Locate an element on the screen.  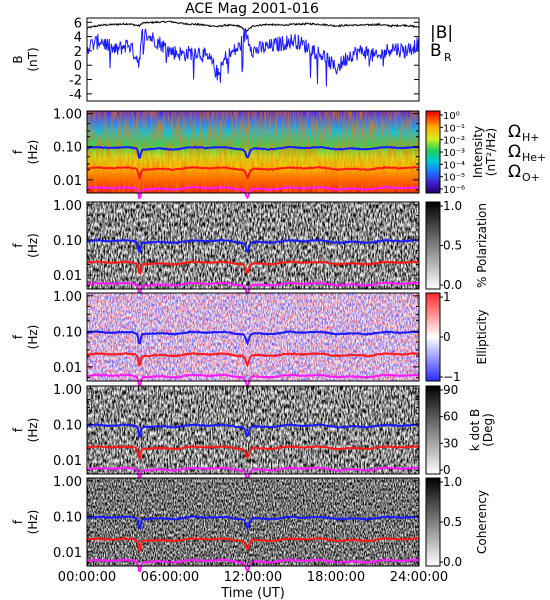
colorbar-label: k dot B (Deg) is located at coordinates (481, 430).